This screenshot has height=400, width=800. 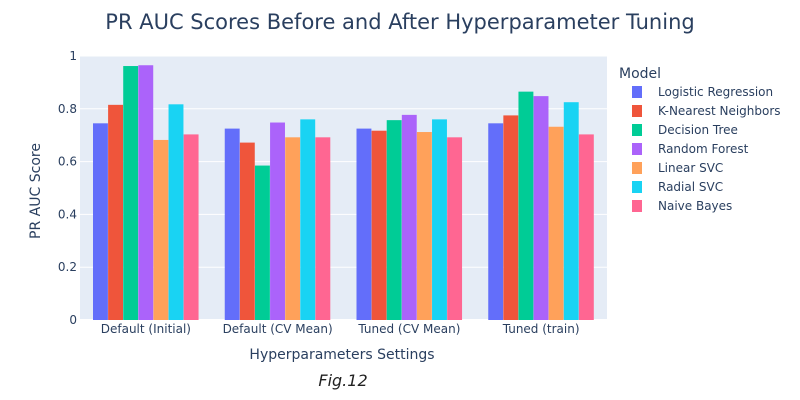 What do you see at coordinates (67, 162) in the screenshot?
I see `y-tick-label: 0.6` at bounding box center [67, 162].